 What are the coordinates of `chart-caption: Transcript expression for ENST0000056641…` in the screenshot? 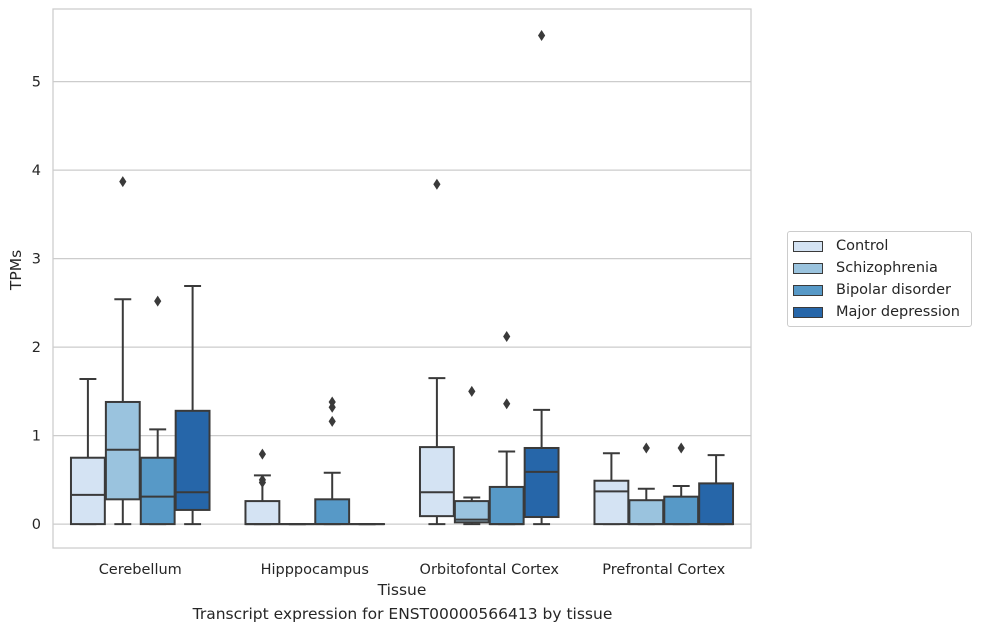 It's located at (402, 614).